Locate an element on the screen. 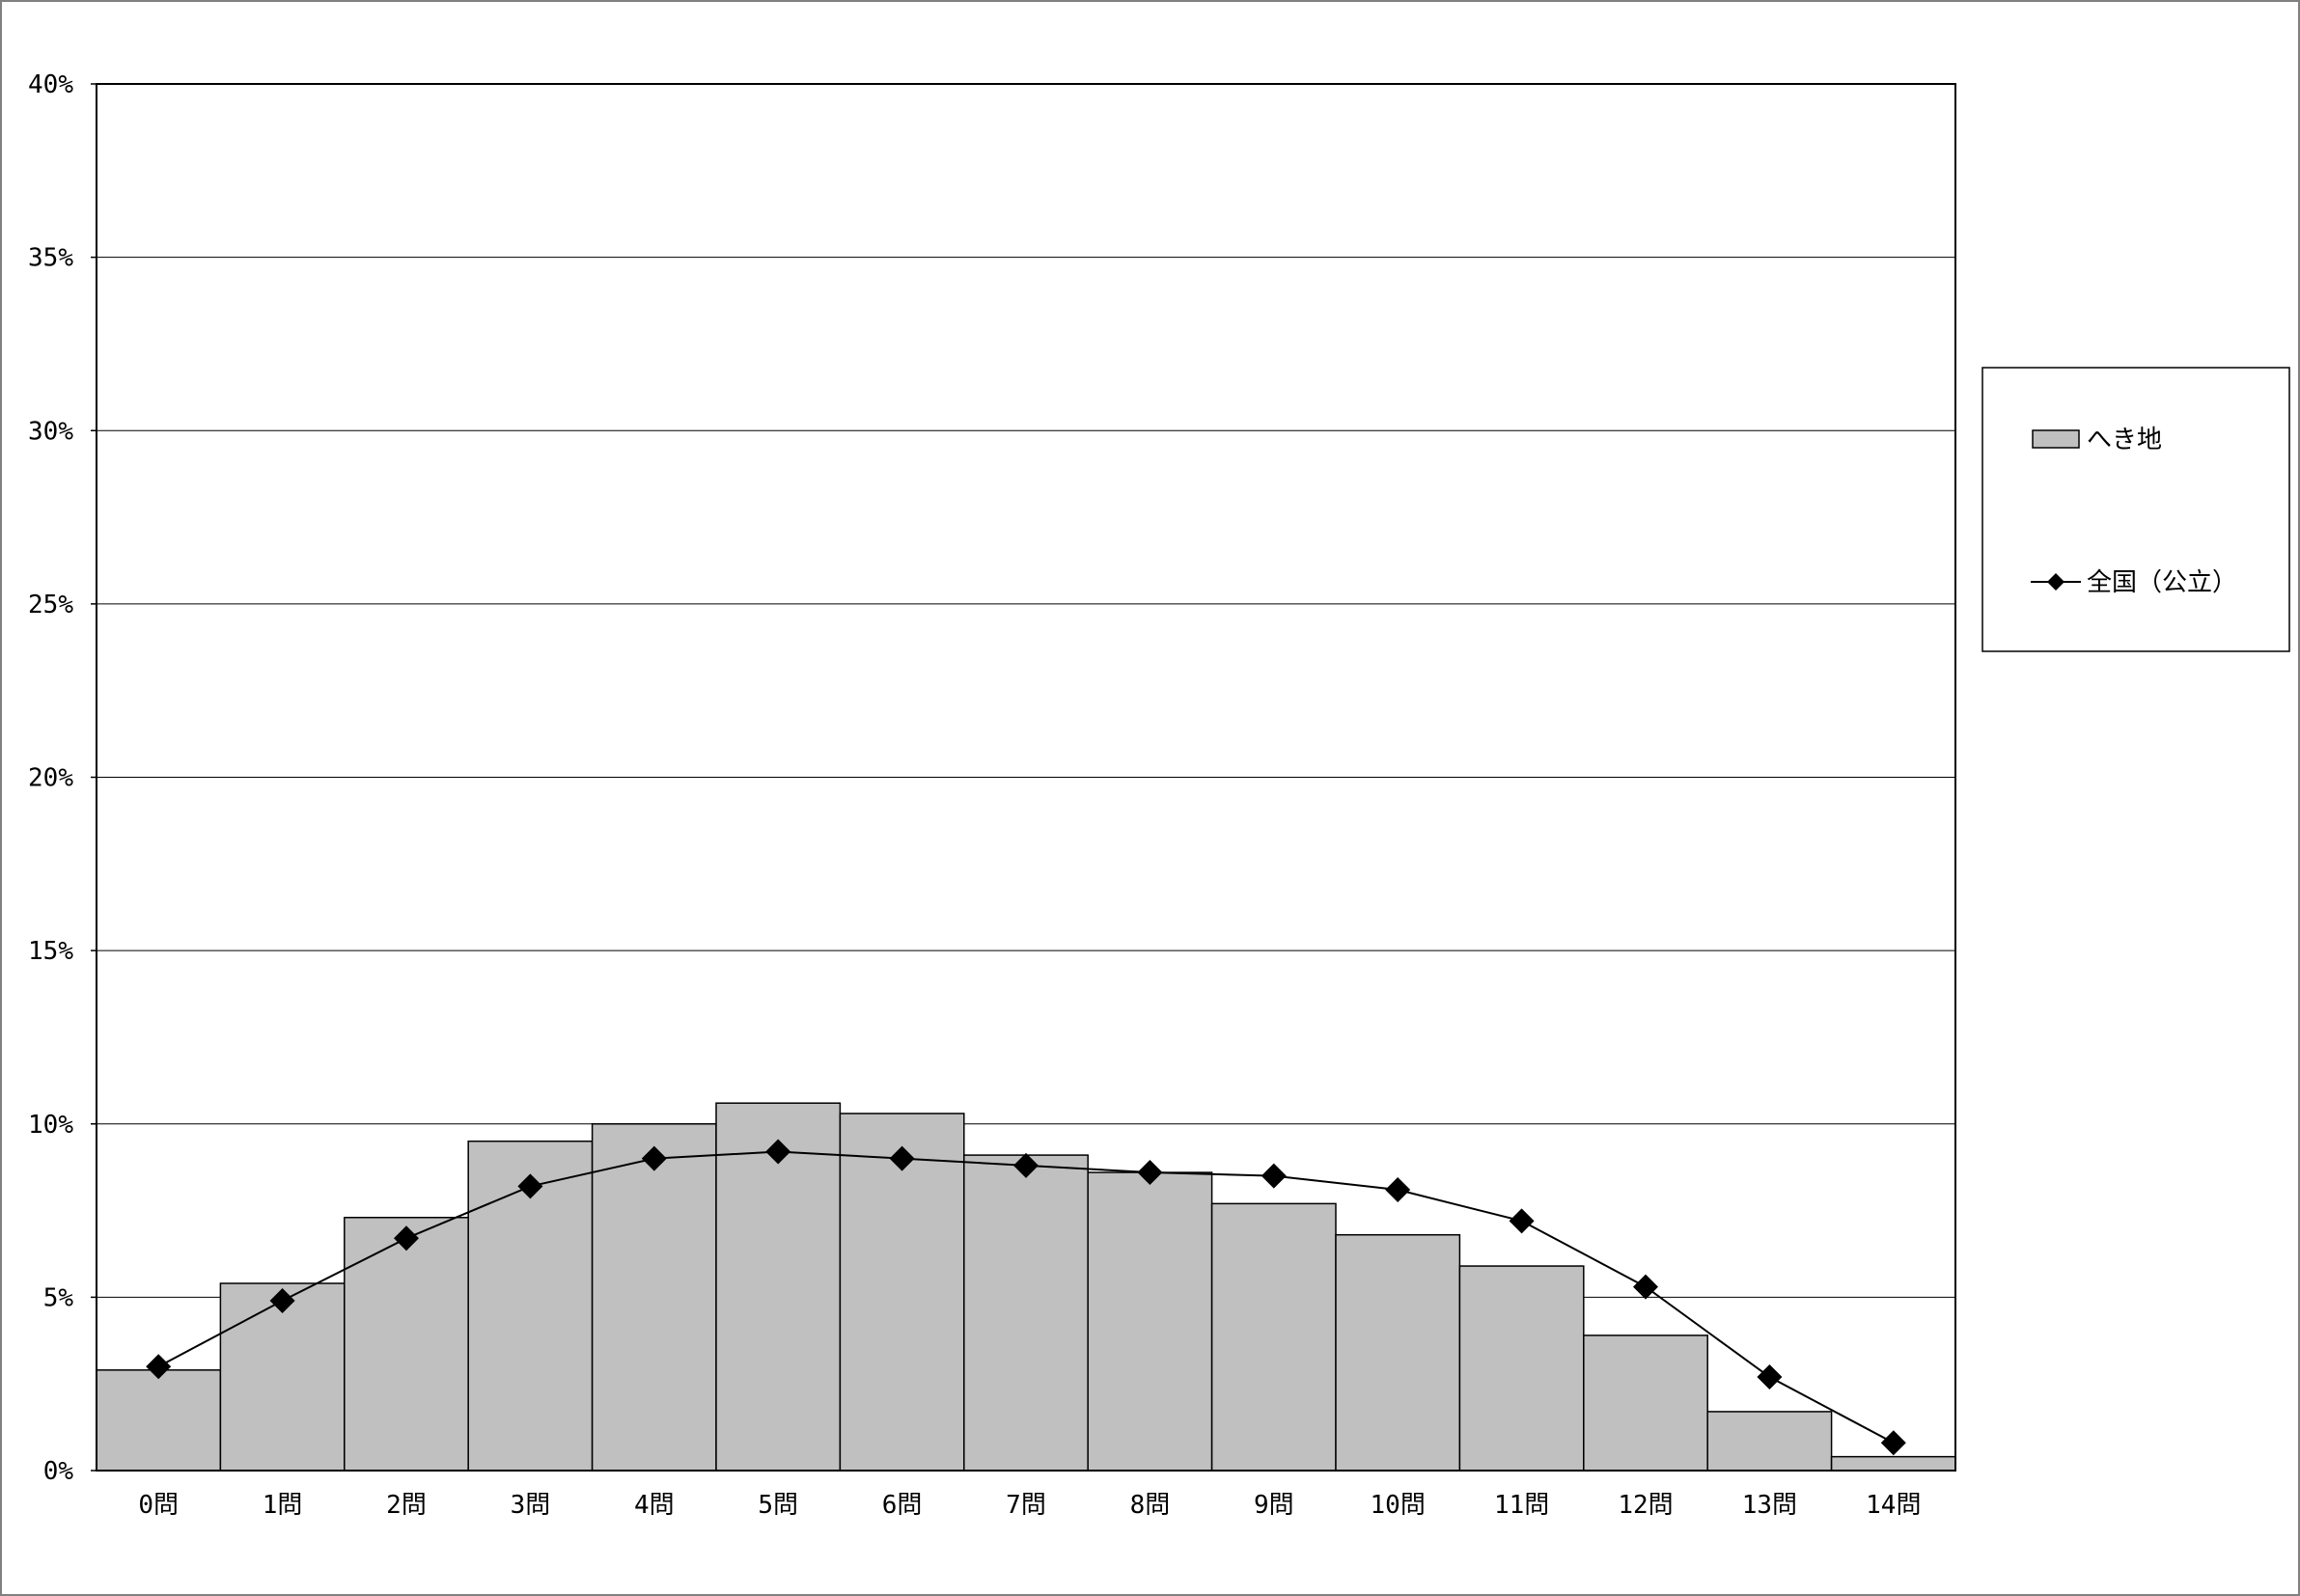 This screenshot has width=2300, height=1596. x-tick-label: 4問 is located at coordinates (654, 1506).